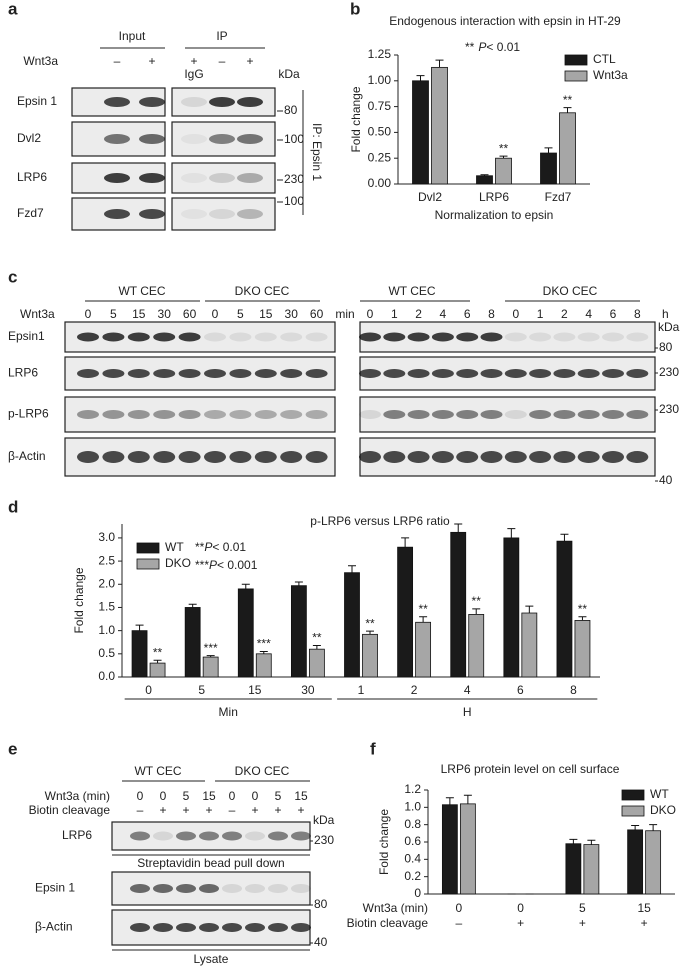 The height and width of the screenshot is (968, 685). What do you see at coordinates (106, 583) in the screenshot?
I see `y-tick-label: 2.0` at bounding box center [106, 583].